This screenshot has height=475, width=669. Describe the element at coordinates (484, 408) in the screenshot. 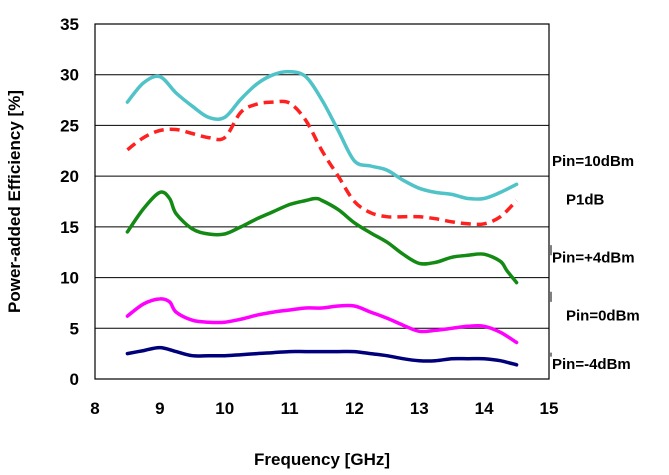

I see `x-tick-label: 14` at that location.